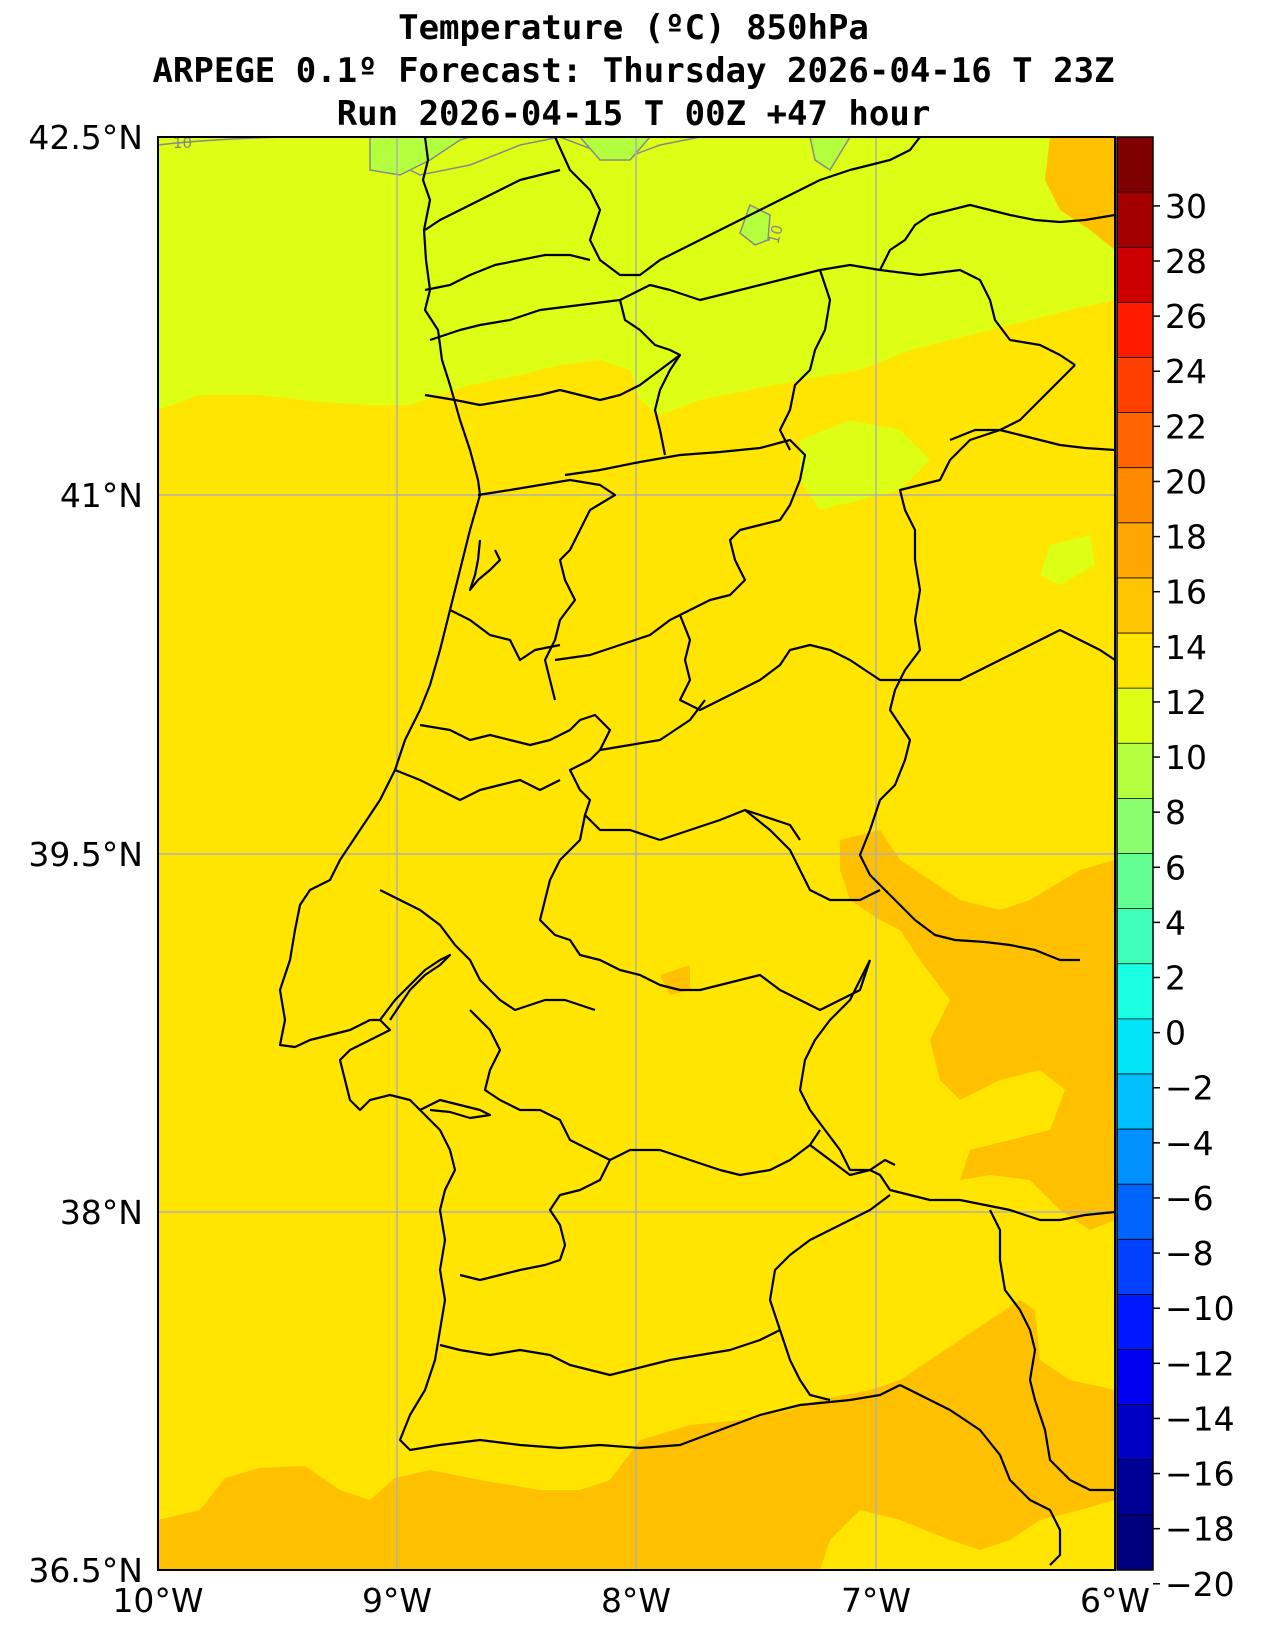 The height and width of the screenshot is (1644, 1267). What do you see at coordinates (737, 207) in the screenshot?
I see `border-spain-ne` at bounding box center [737, 207].